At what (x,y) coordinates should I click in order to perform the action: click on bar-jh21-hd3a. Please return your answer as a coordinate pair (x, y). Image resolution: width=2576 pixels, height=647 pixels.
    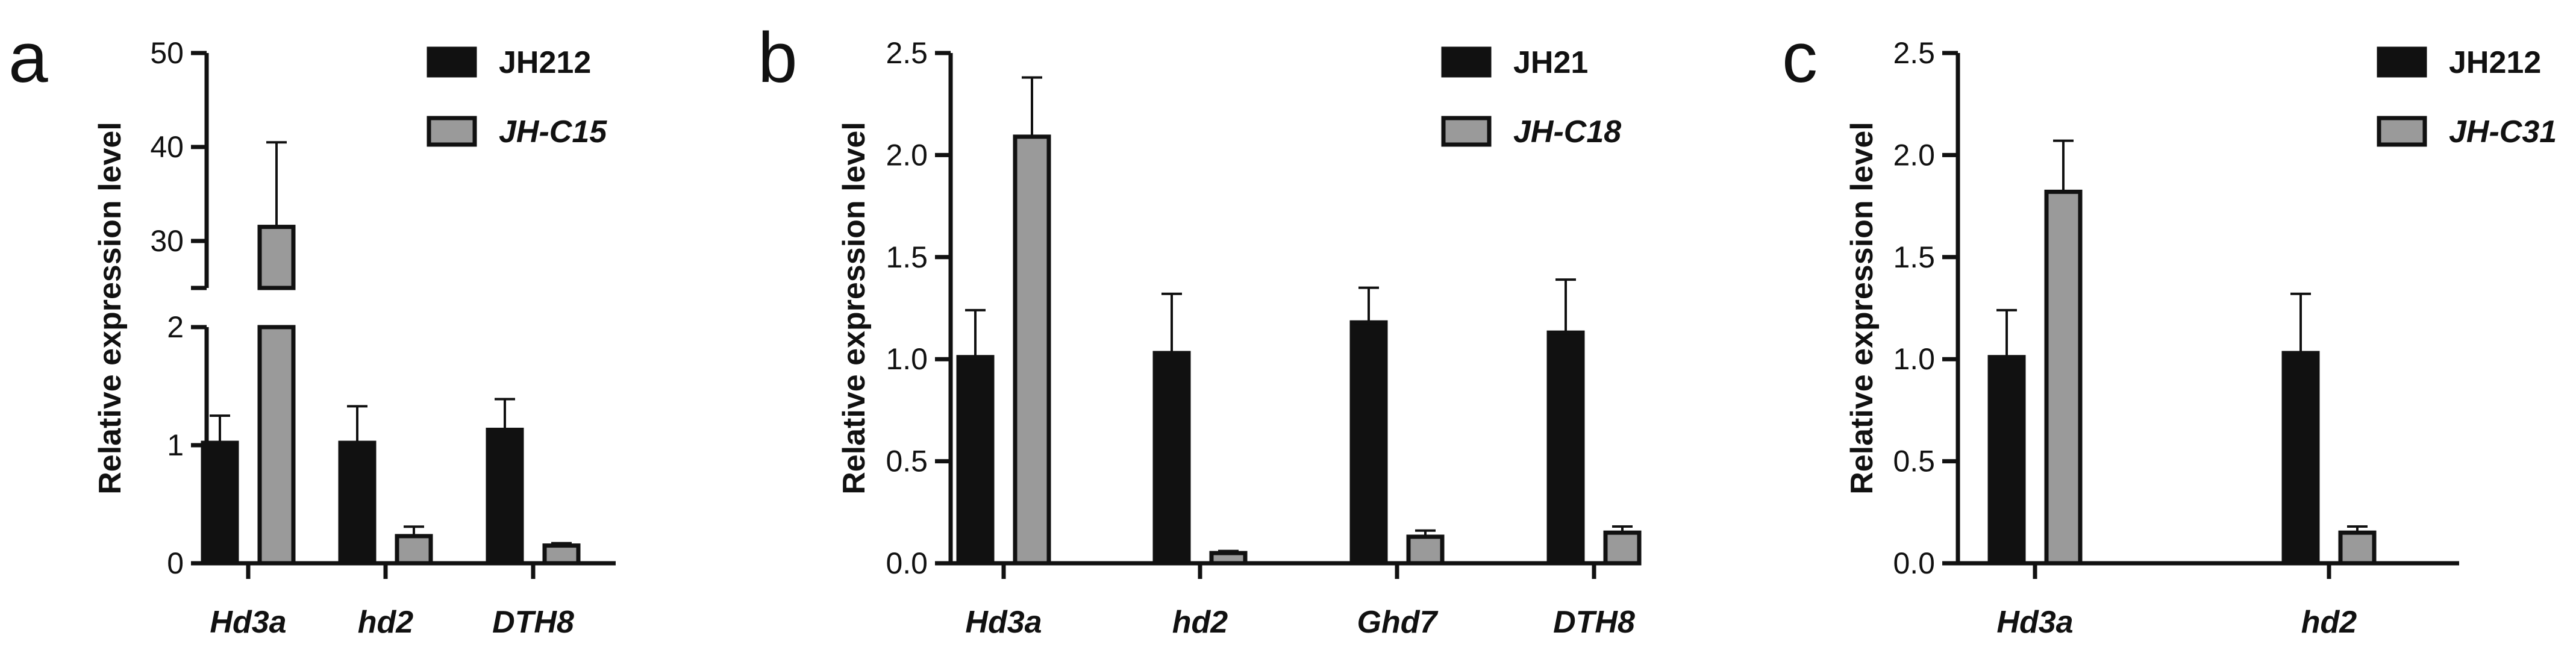
    Looking at the image, I should click on (976, 460).